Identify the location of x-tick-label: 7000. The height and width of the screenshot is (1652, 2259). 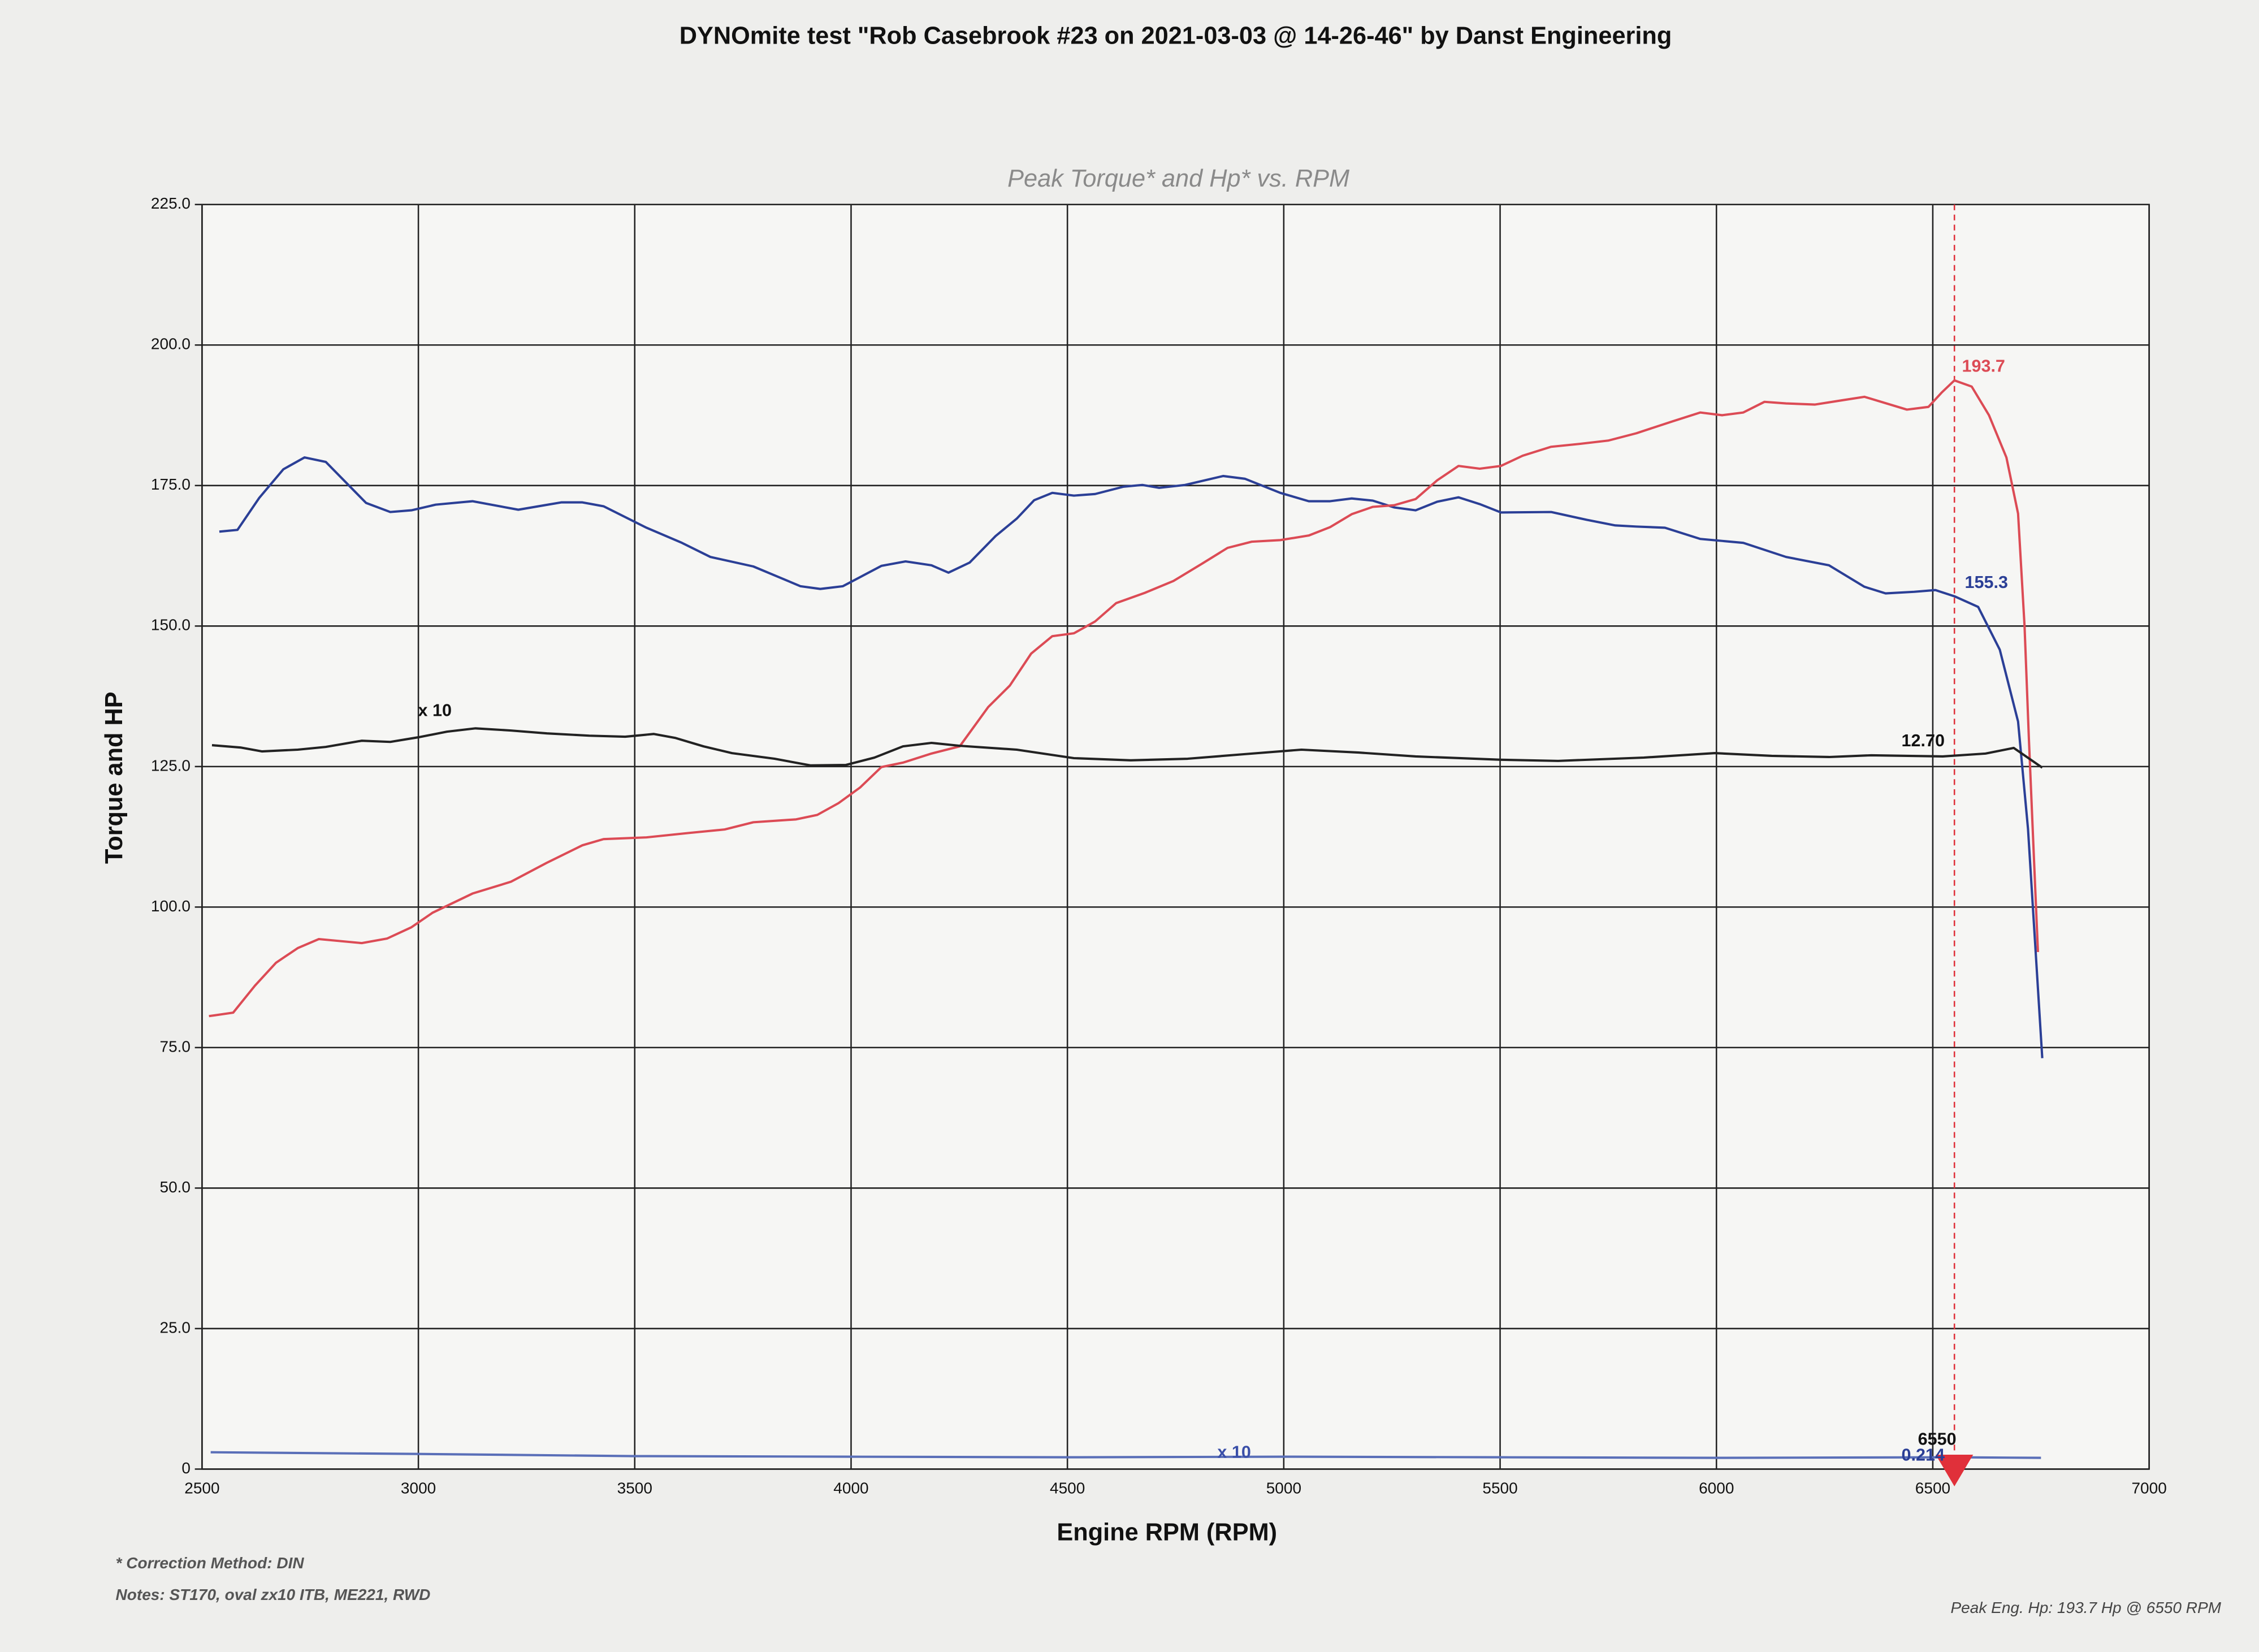
(2148, 1488).